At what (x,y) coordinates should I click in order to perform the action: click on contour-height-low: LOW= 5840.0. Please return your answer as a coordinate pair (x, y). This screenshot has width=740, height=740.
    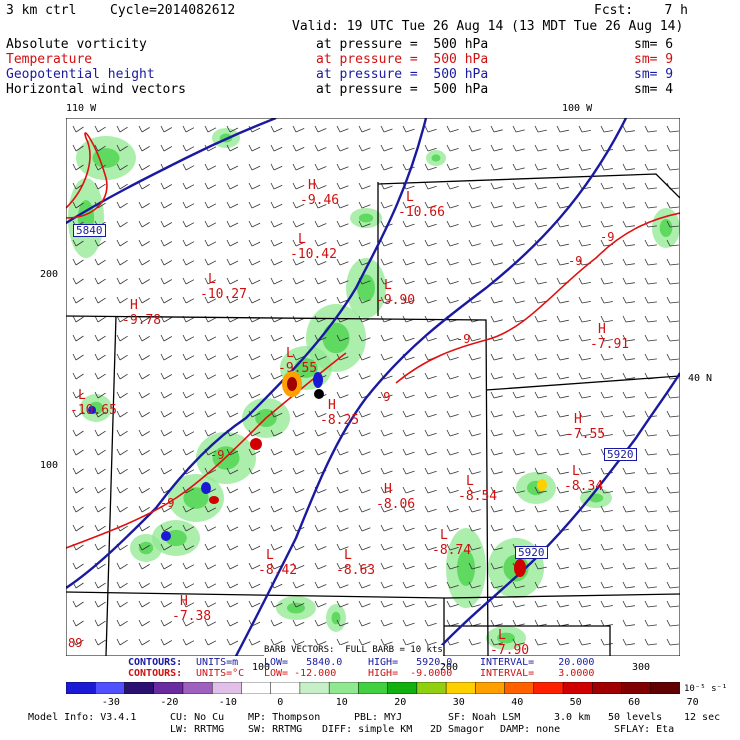
    Looking at the image, I should click on (303, 662).